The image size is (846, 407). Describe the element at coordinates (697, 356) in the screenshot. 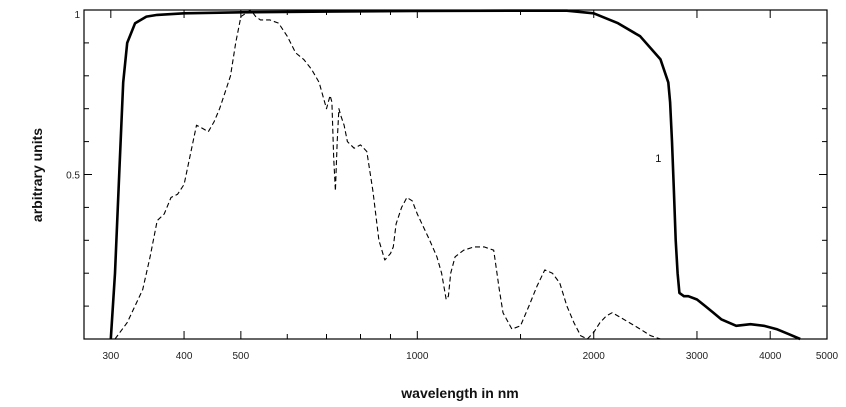

I see `x-tick-label: 3000` at that location.